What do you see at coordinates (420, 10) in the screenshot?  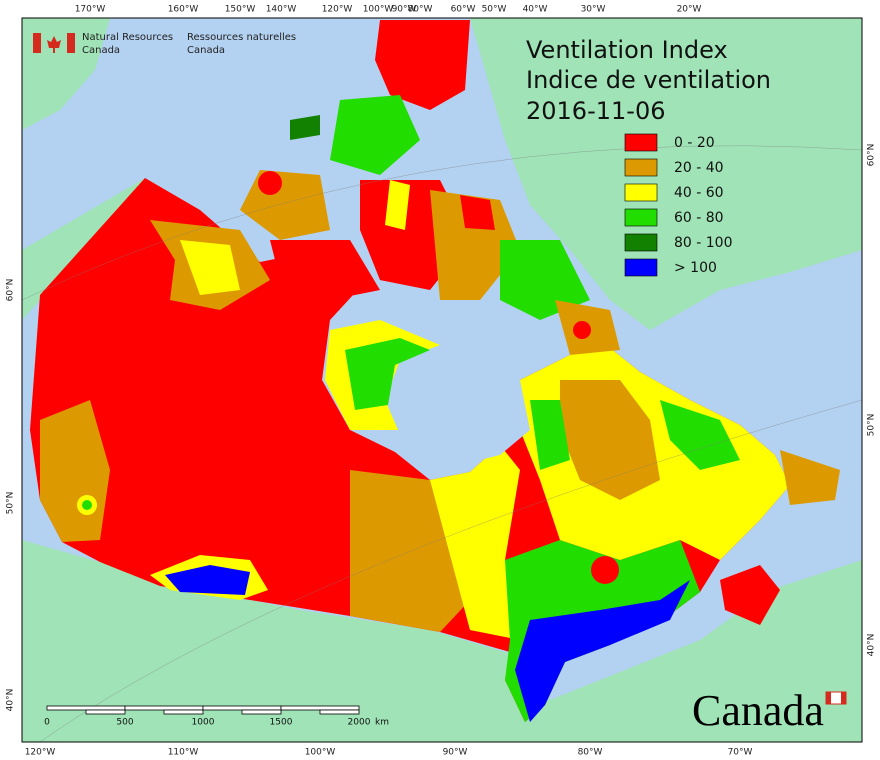 I see `graticule-top: 80°W` at bounding box center [420, 10].